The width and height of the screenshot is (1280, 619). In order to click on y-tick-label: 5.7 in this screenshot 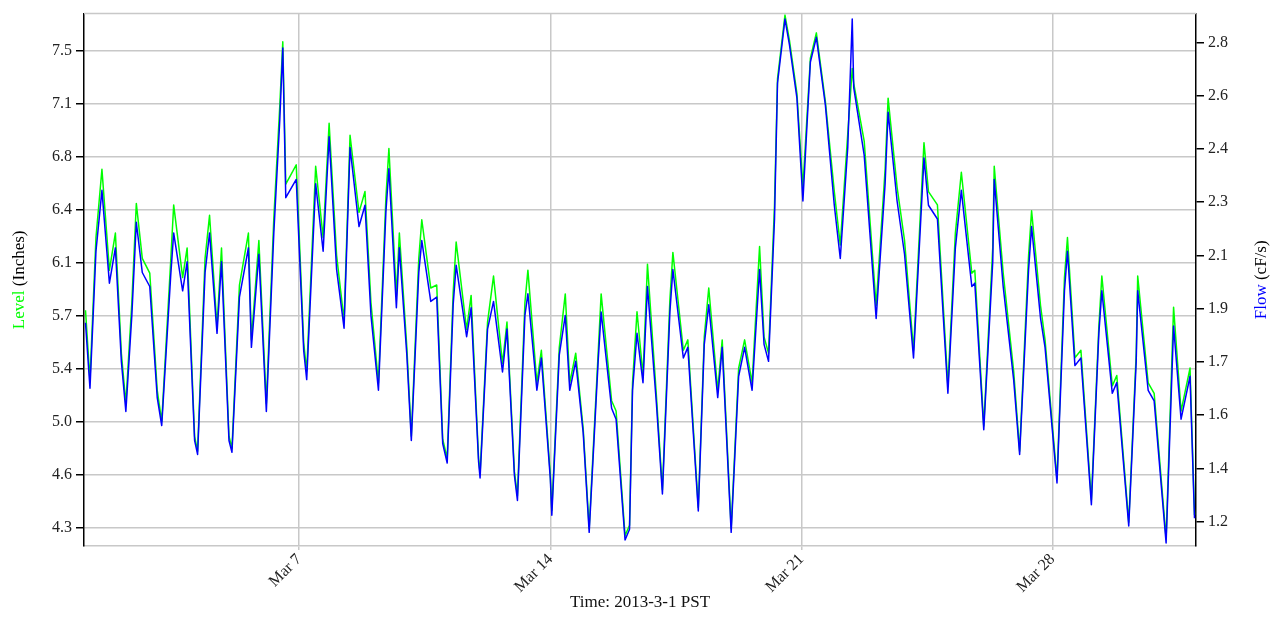, I will do `click(62, 315)`.